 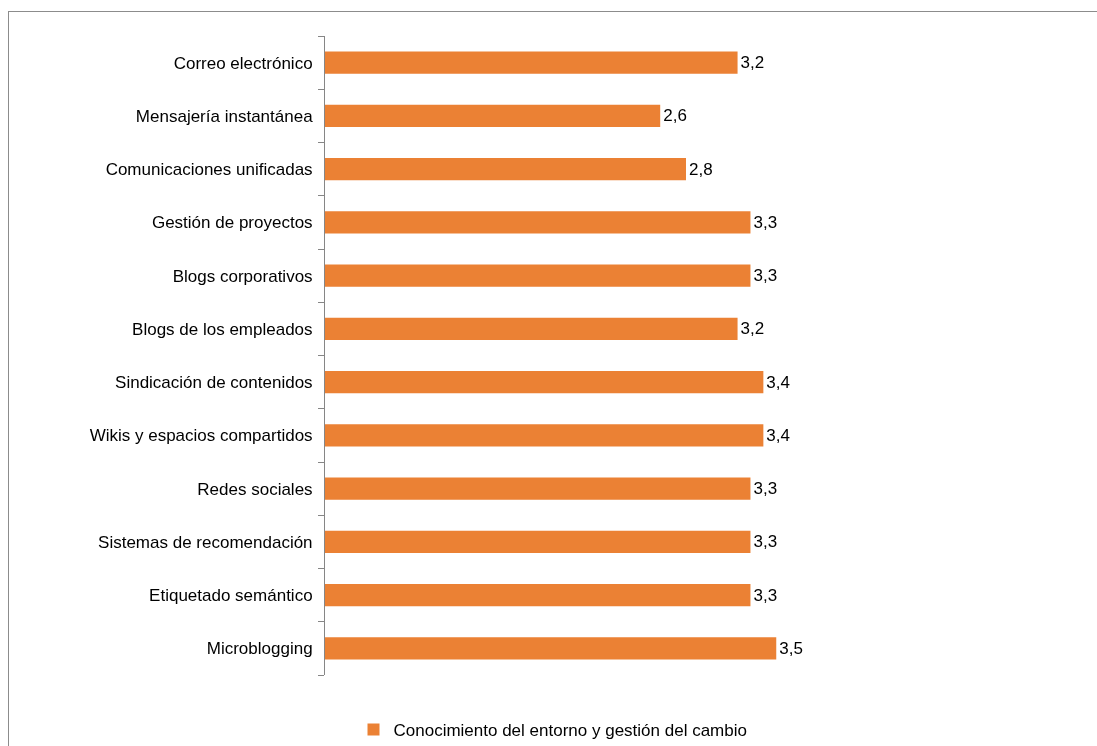 What do you see at coordinates (255, 489) in the screenshot?
I see `y-tick-label: Redes sociales` at bounding box center [255, 489].